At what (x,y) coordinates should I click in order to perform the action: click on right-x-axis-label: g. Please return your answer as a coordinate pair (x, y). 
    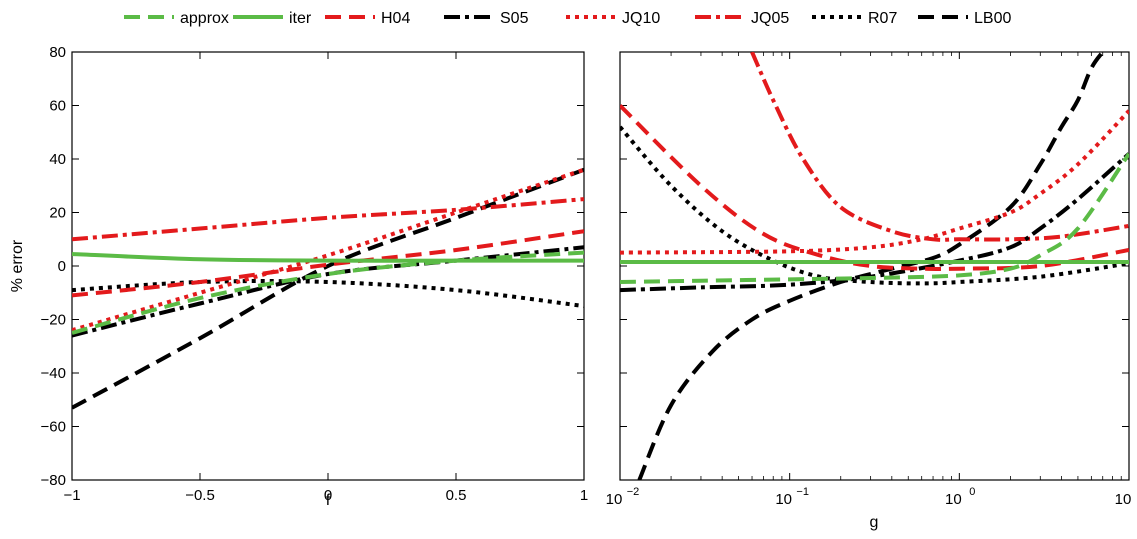
    Looking at the image, I should click on (874, 522).